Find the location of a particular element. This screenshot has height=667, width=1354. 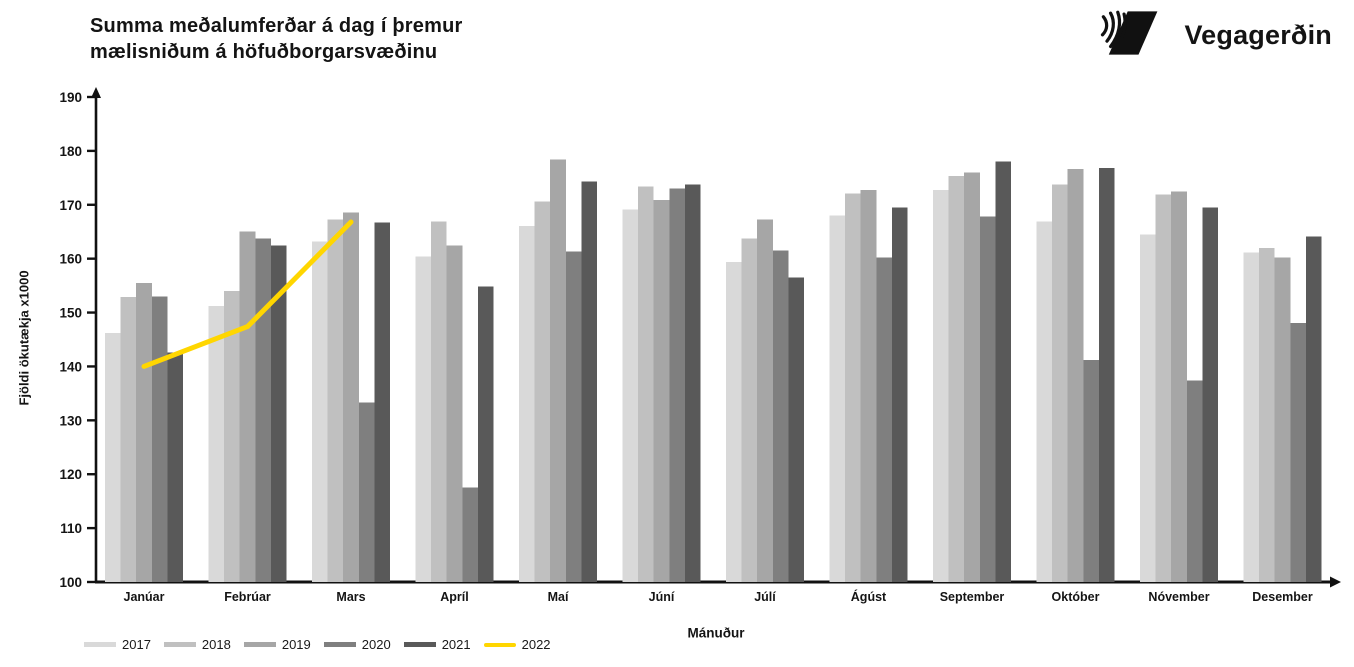

y-tick-label: 140 is located at coordinates (70, 366).